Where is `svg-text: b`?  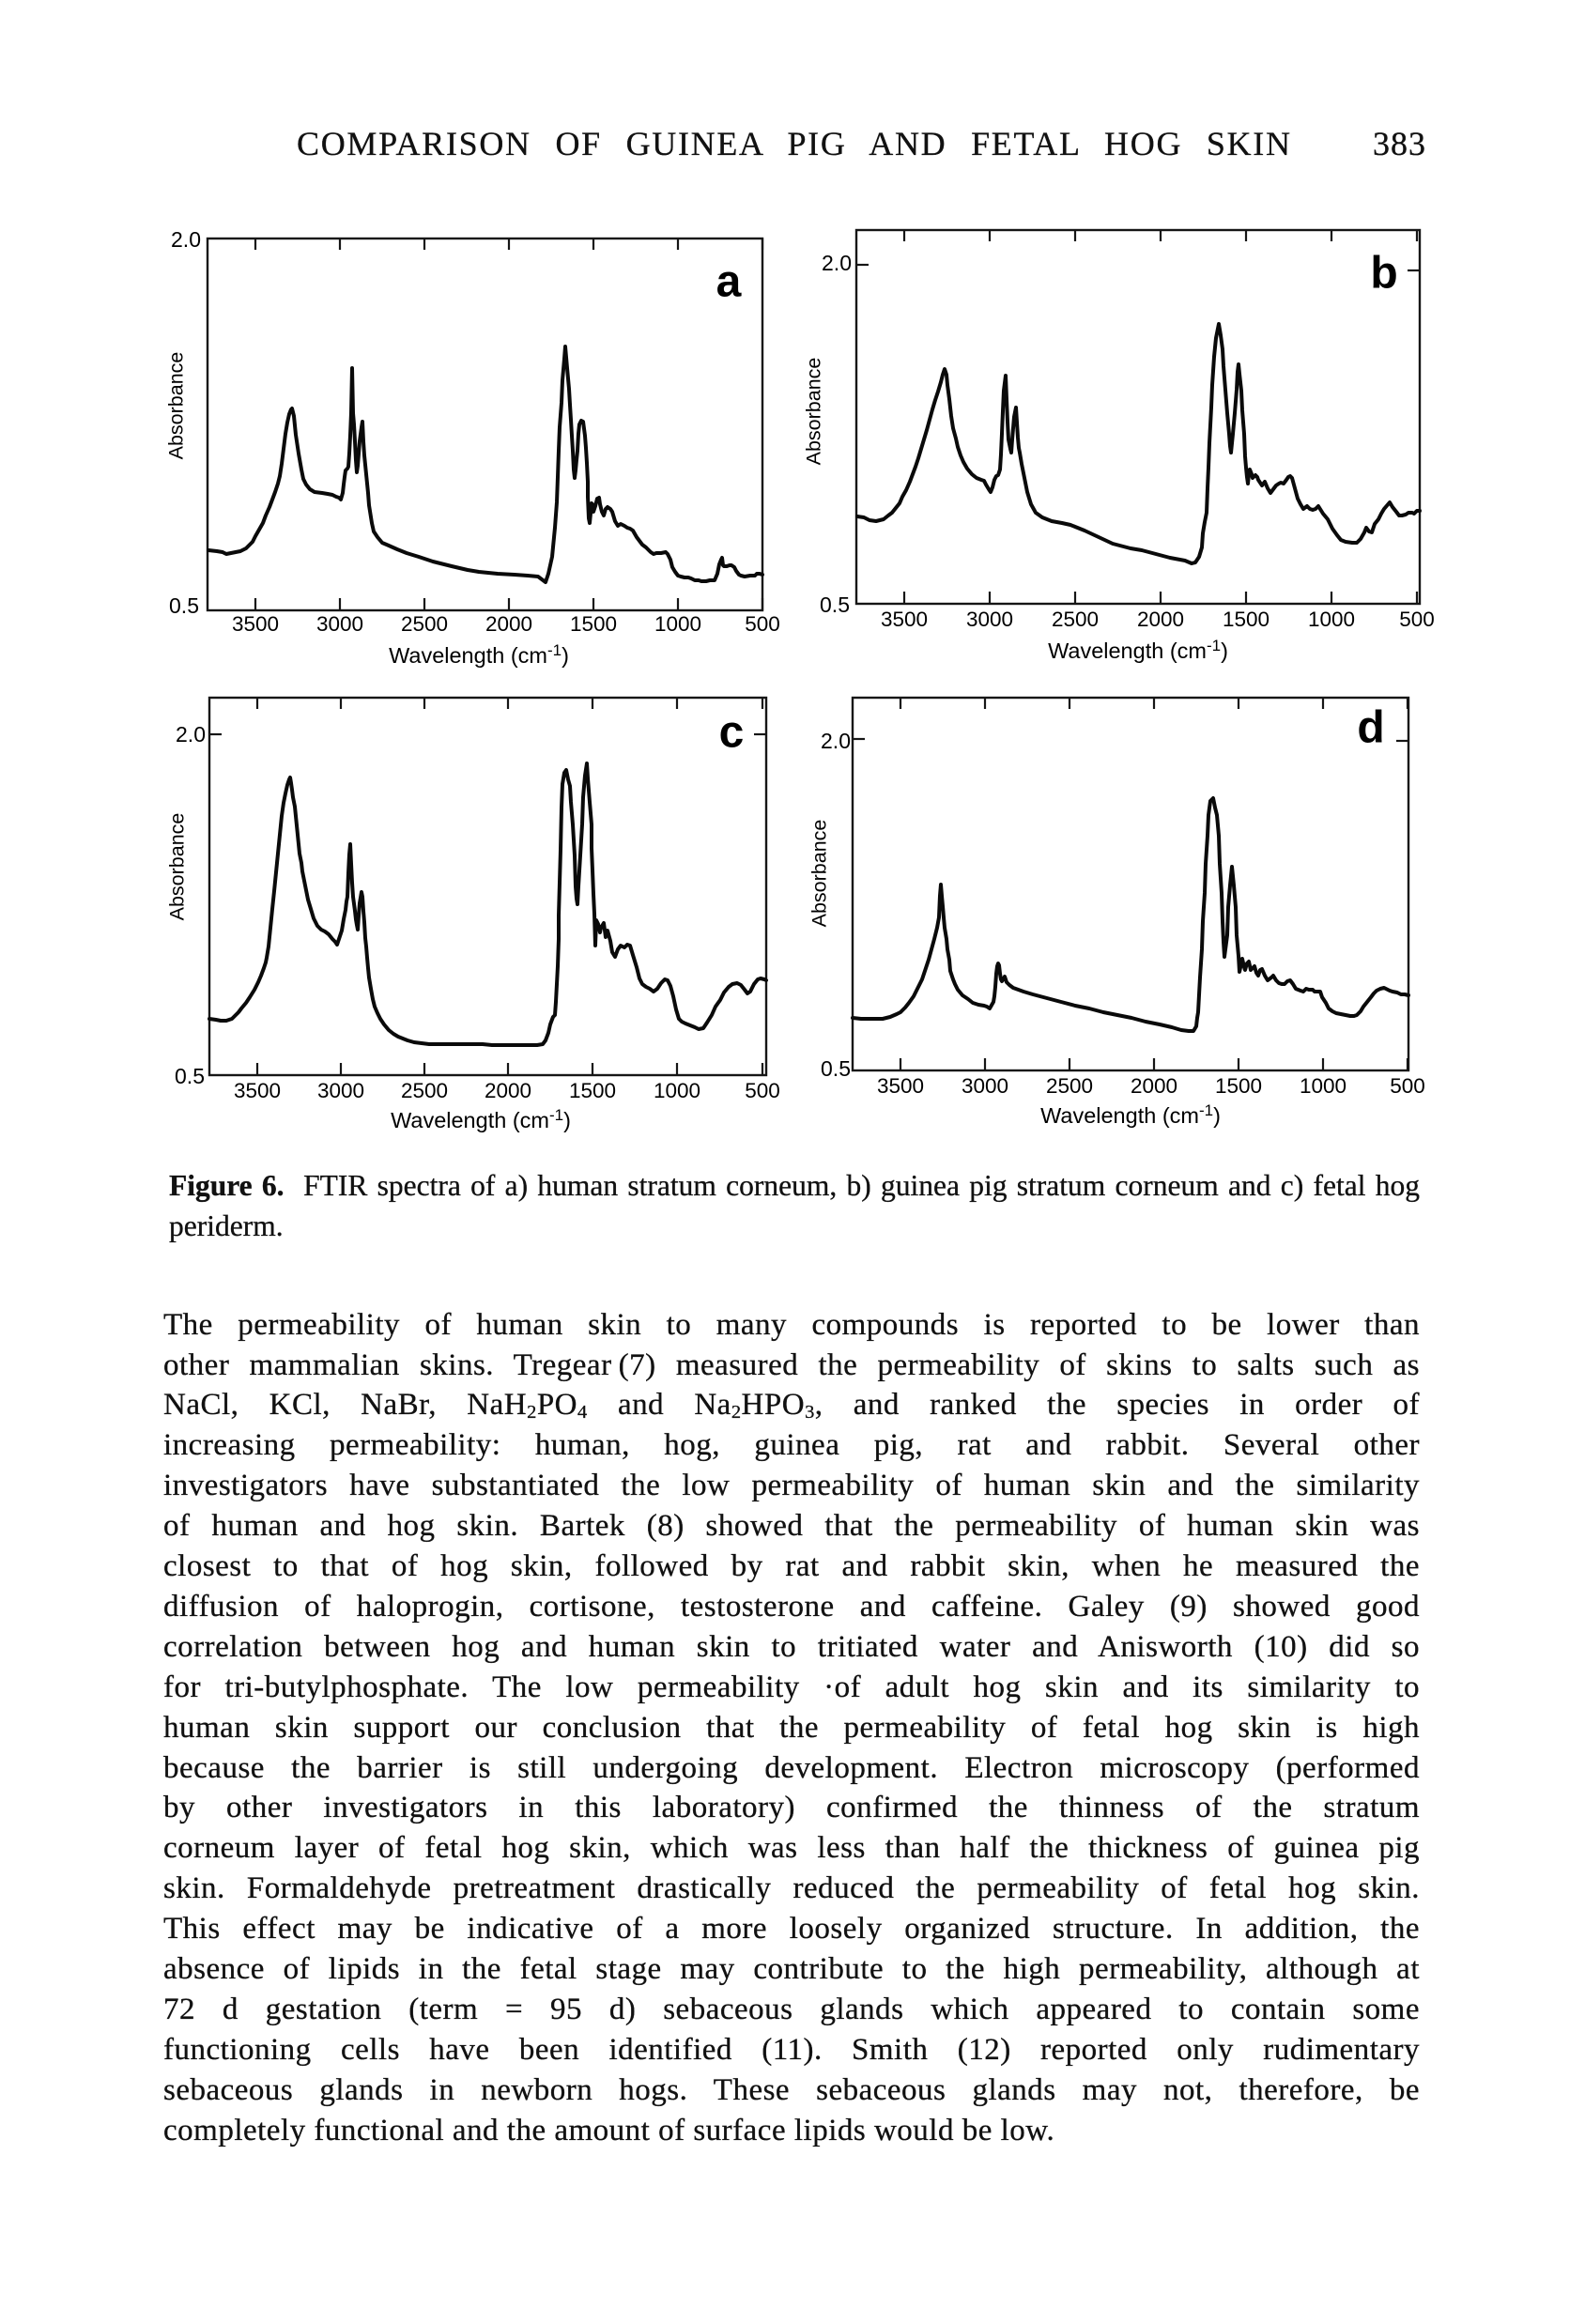 svg-text: b is located at coordinates (1383, 274).